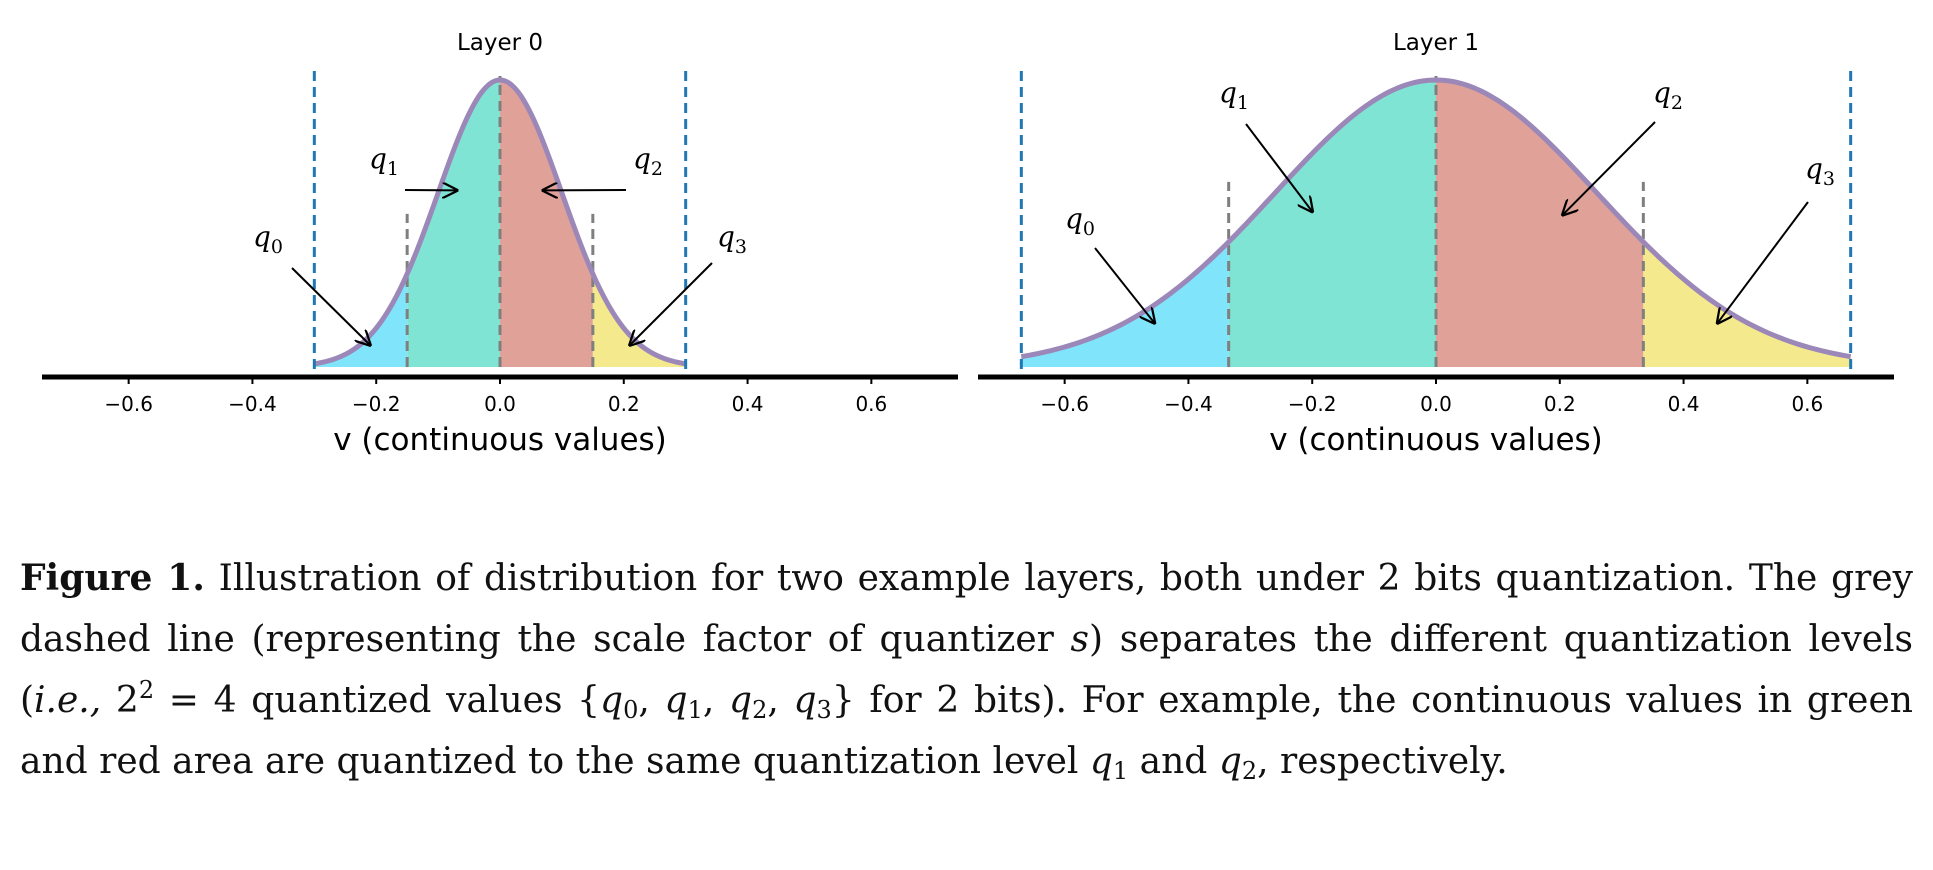  Describe the element at coordinates (127, 700) in the screenshot. I see `caption-math-base: 2` at that location.